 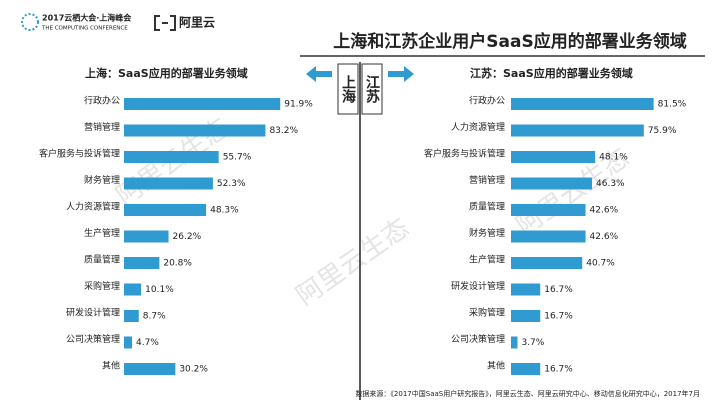 What do you see at coordinates (154, 317) in the screenshot?
I see `value-label: 8.7%` at bounding box center [154, 317].